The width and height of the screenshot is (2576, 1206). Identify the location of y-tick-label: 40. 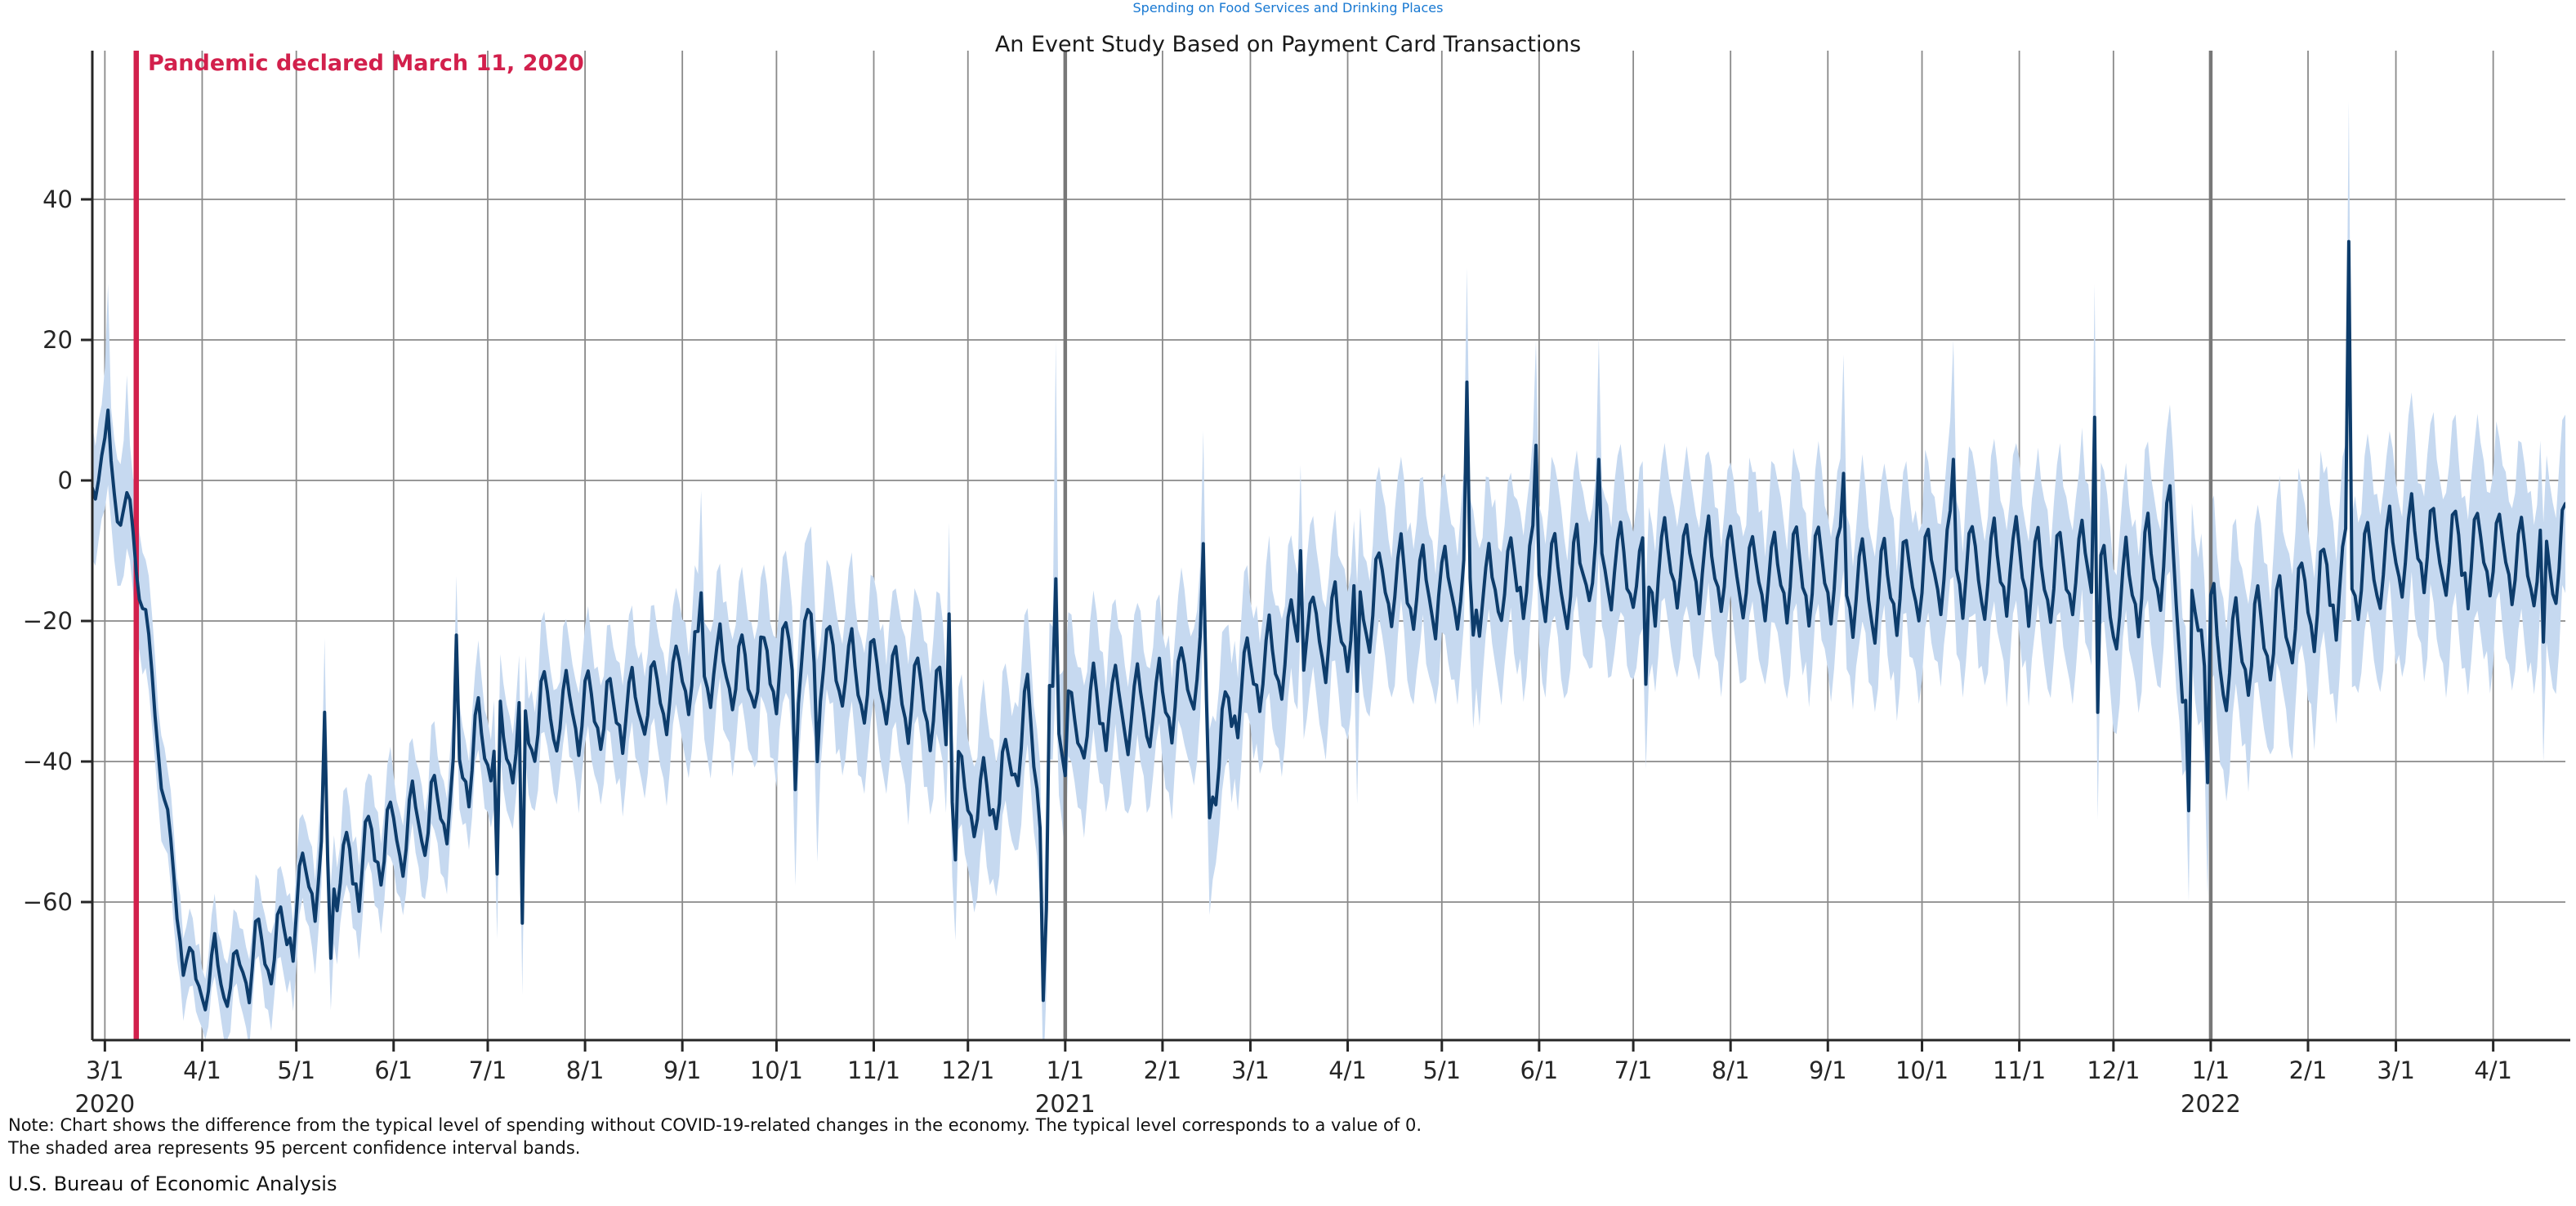
(58, 199).